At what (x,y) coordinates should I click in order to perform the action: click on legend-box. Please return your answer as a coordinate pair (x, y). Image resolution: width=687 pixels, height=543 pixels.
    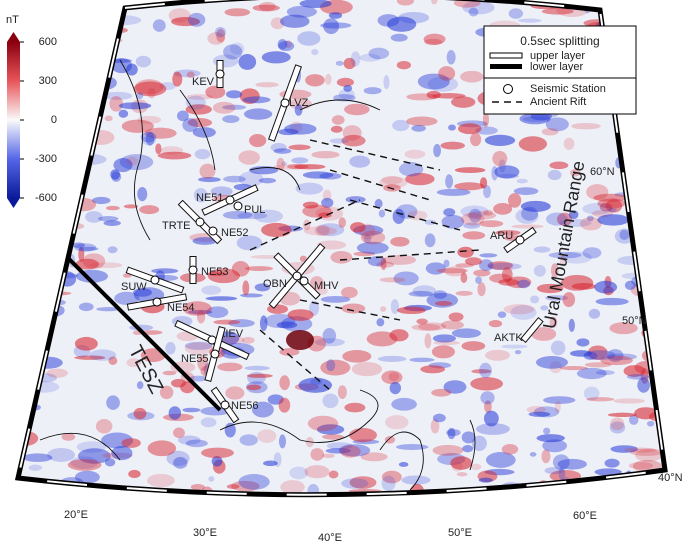
    Looking at the image, I should click on (560, 70).